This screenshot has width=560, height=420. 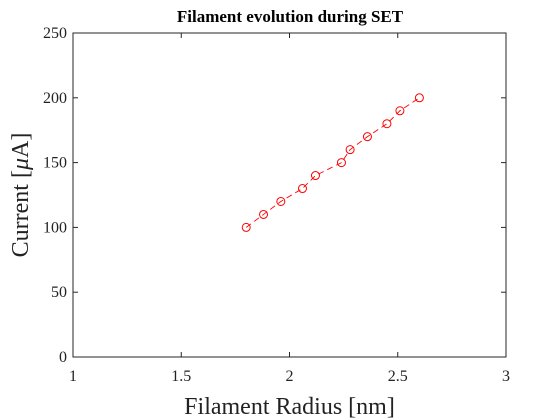 I want to click on series-layer, so click(x=332, y=162).